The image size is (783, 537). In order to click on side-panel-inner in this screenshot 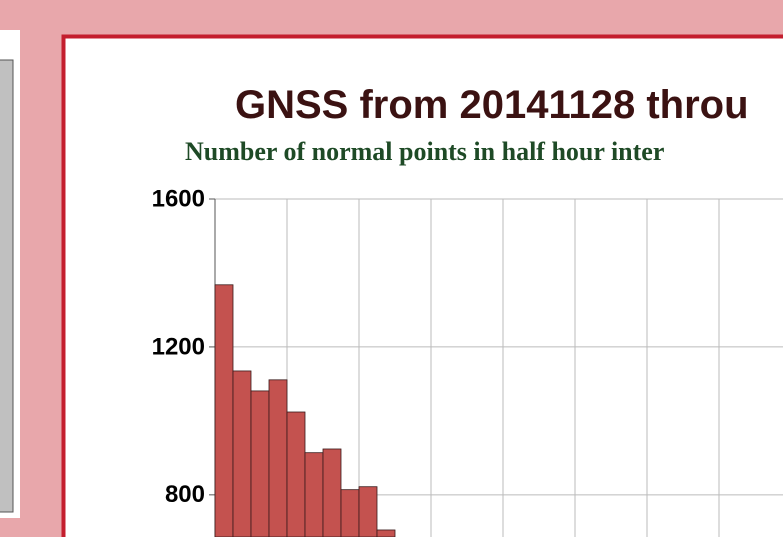, I will do `click(7, 286)`.